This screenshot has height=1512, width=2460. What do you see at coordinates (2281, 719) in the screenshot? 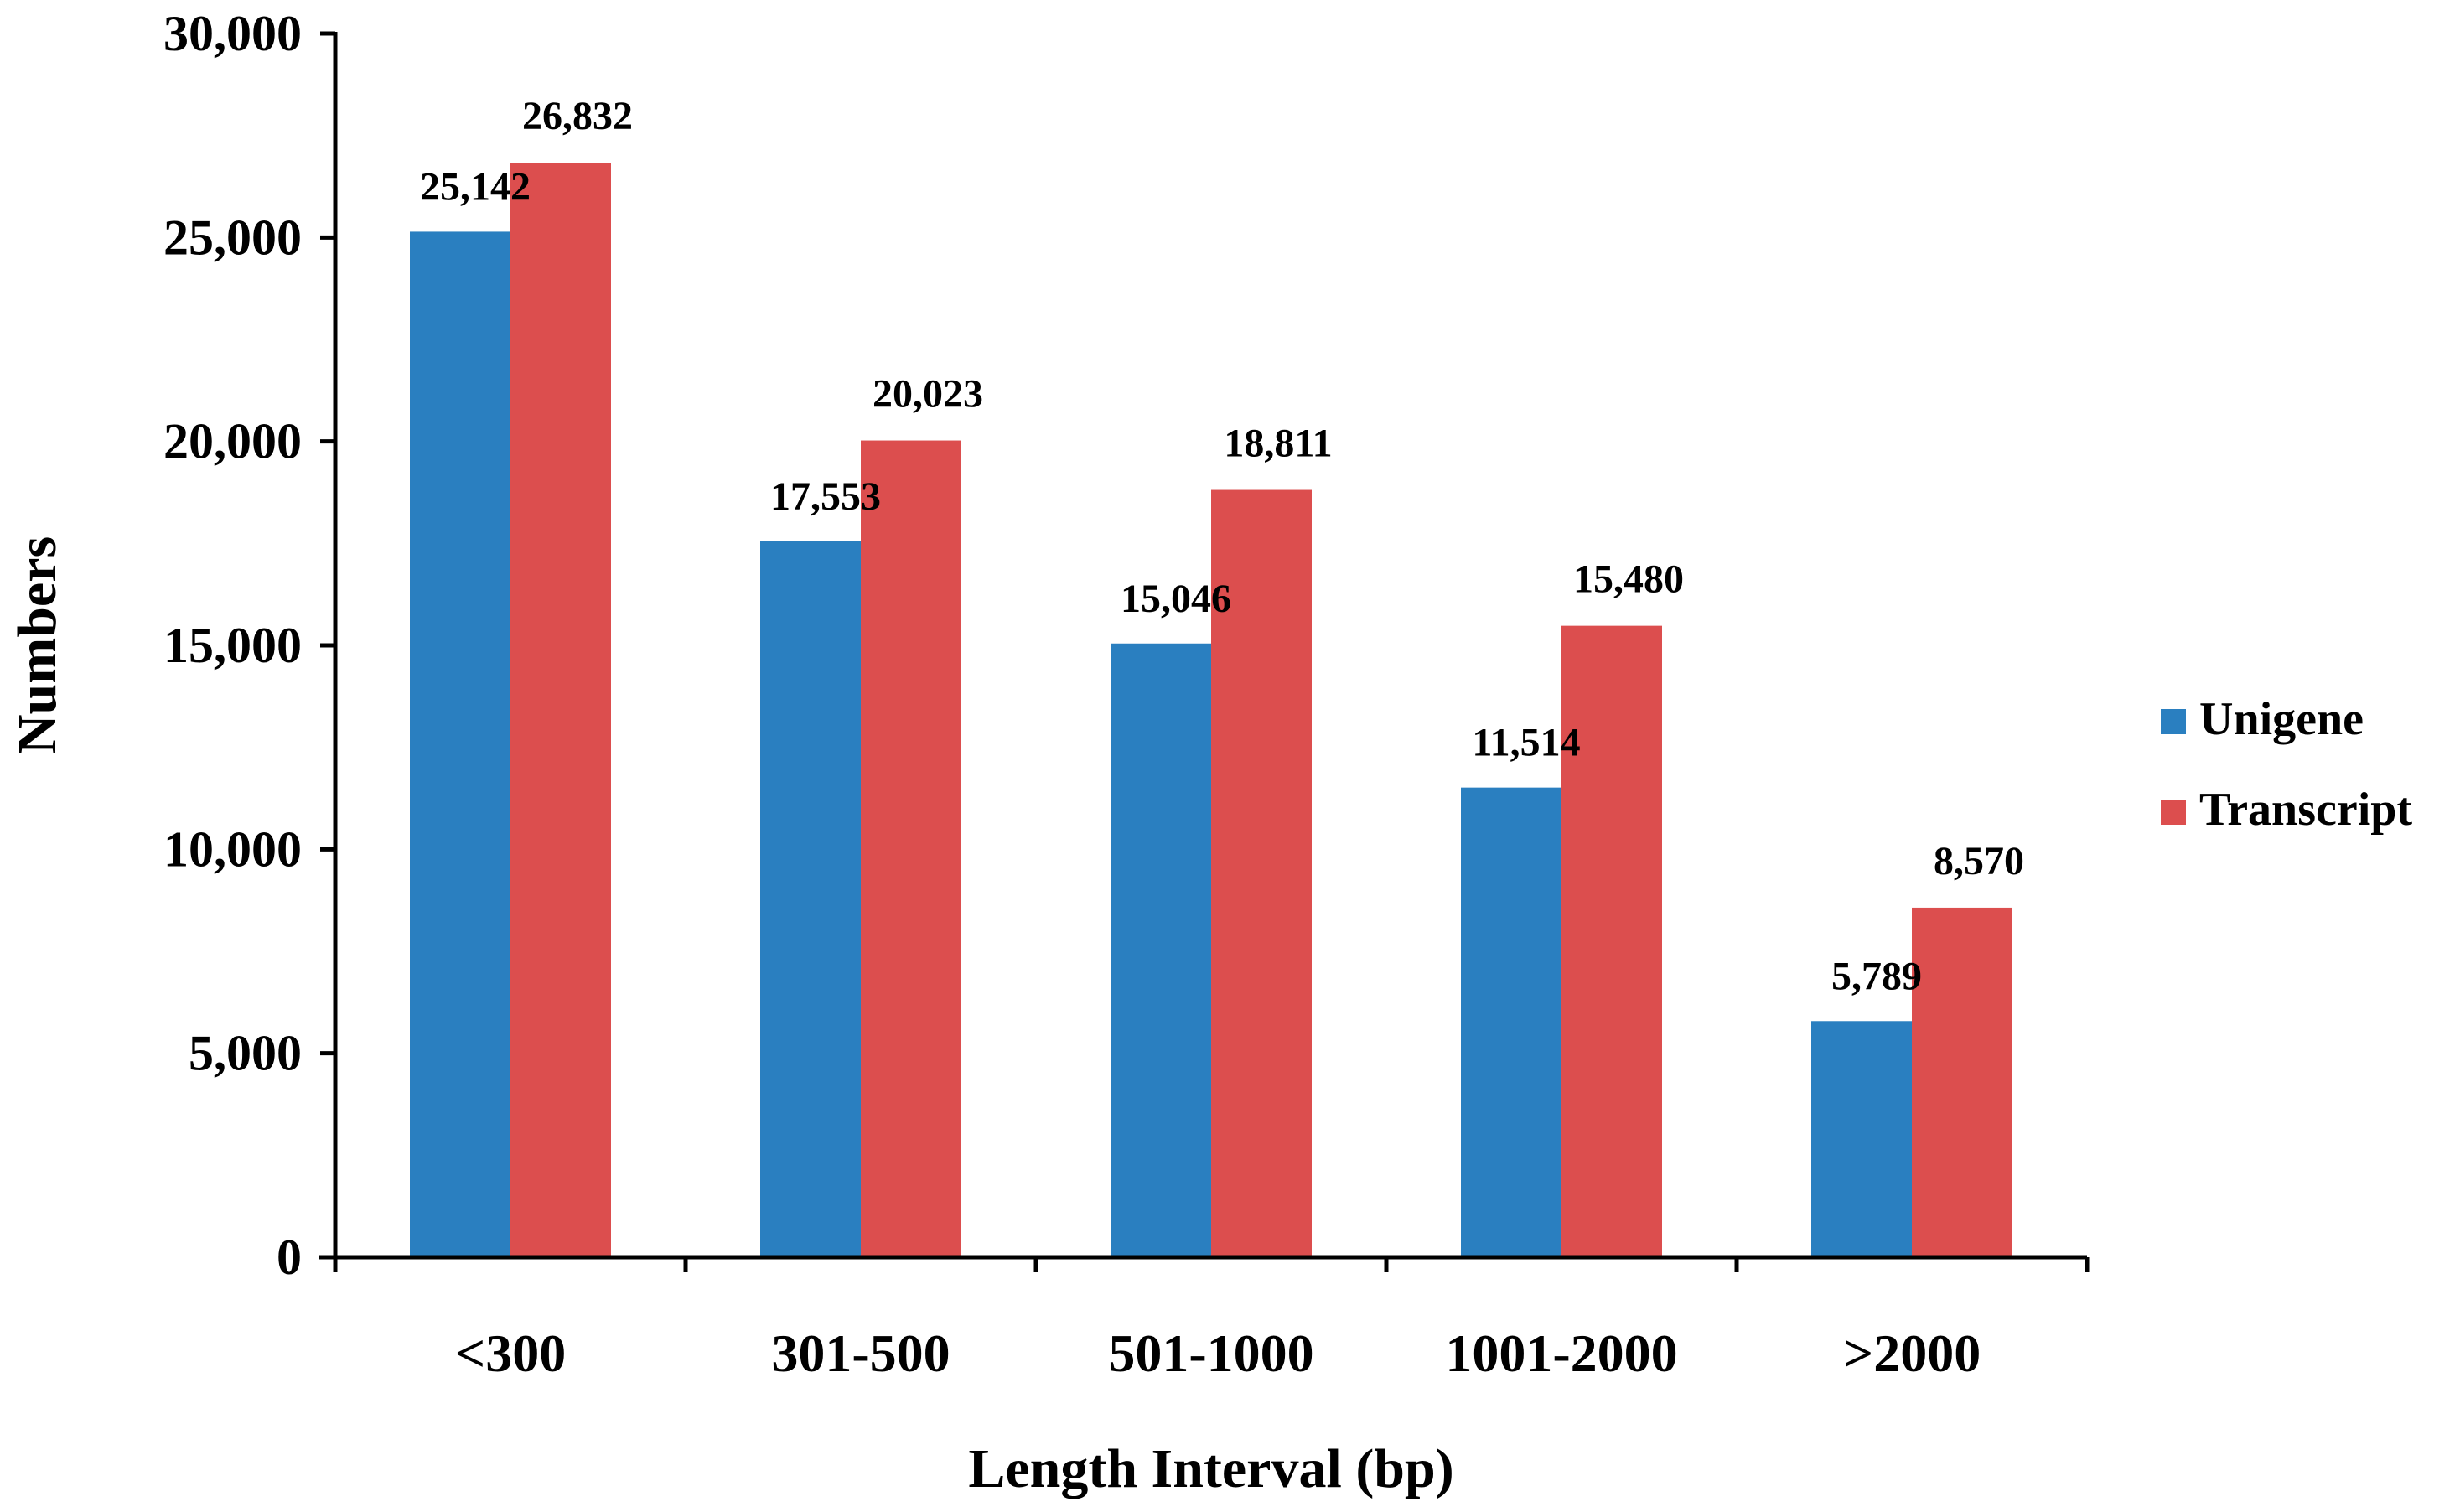
I see `legend-label-unigene: Unigene` at bounding box center [2281, 719].